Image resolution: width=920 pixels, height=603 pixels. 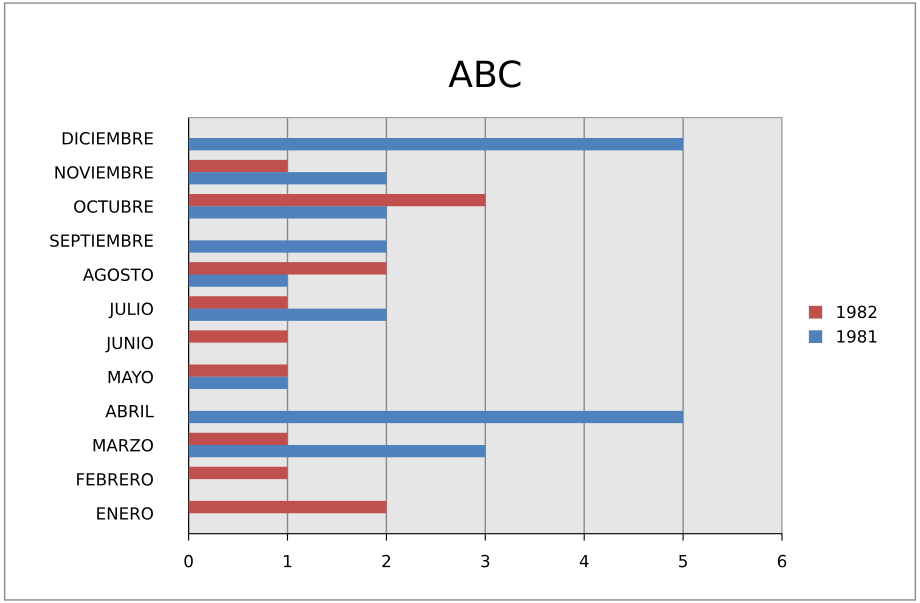 I want to click on y-tick-label: MARZO, so click(x=123, y=445).